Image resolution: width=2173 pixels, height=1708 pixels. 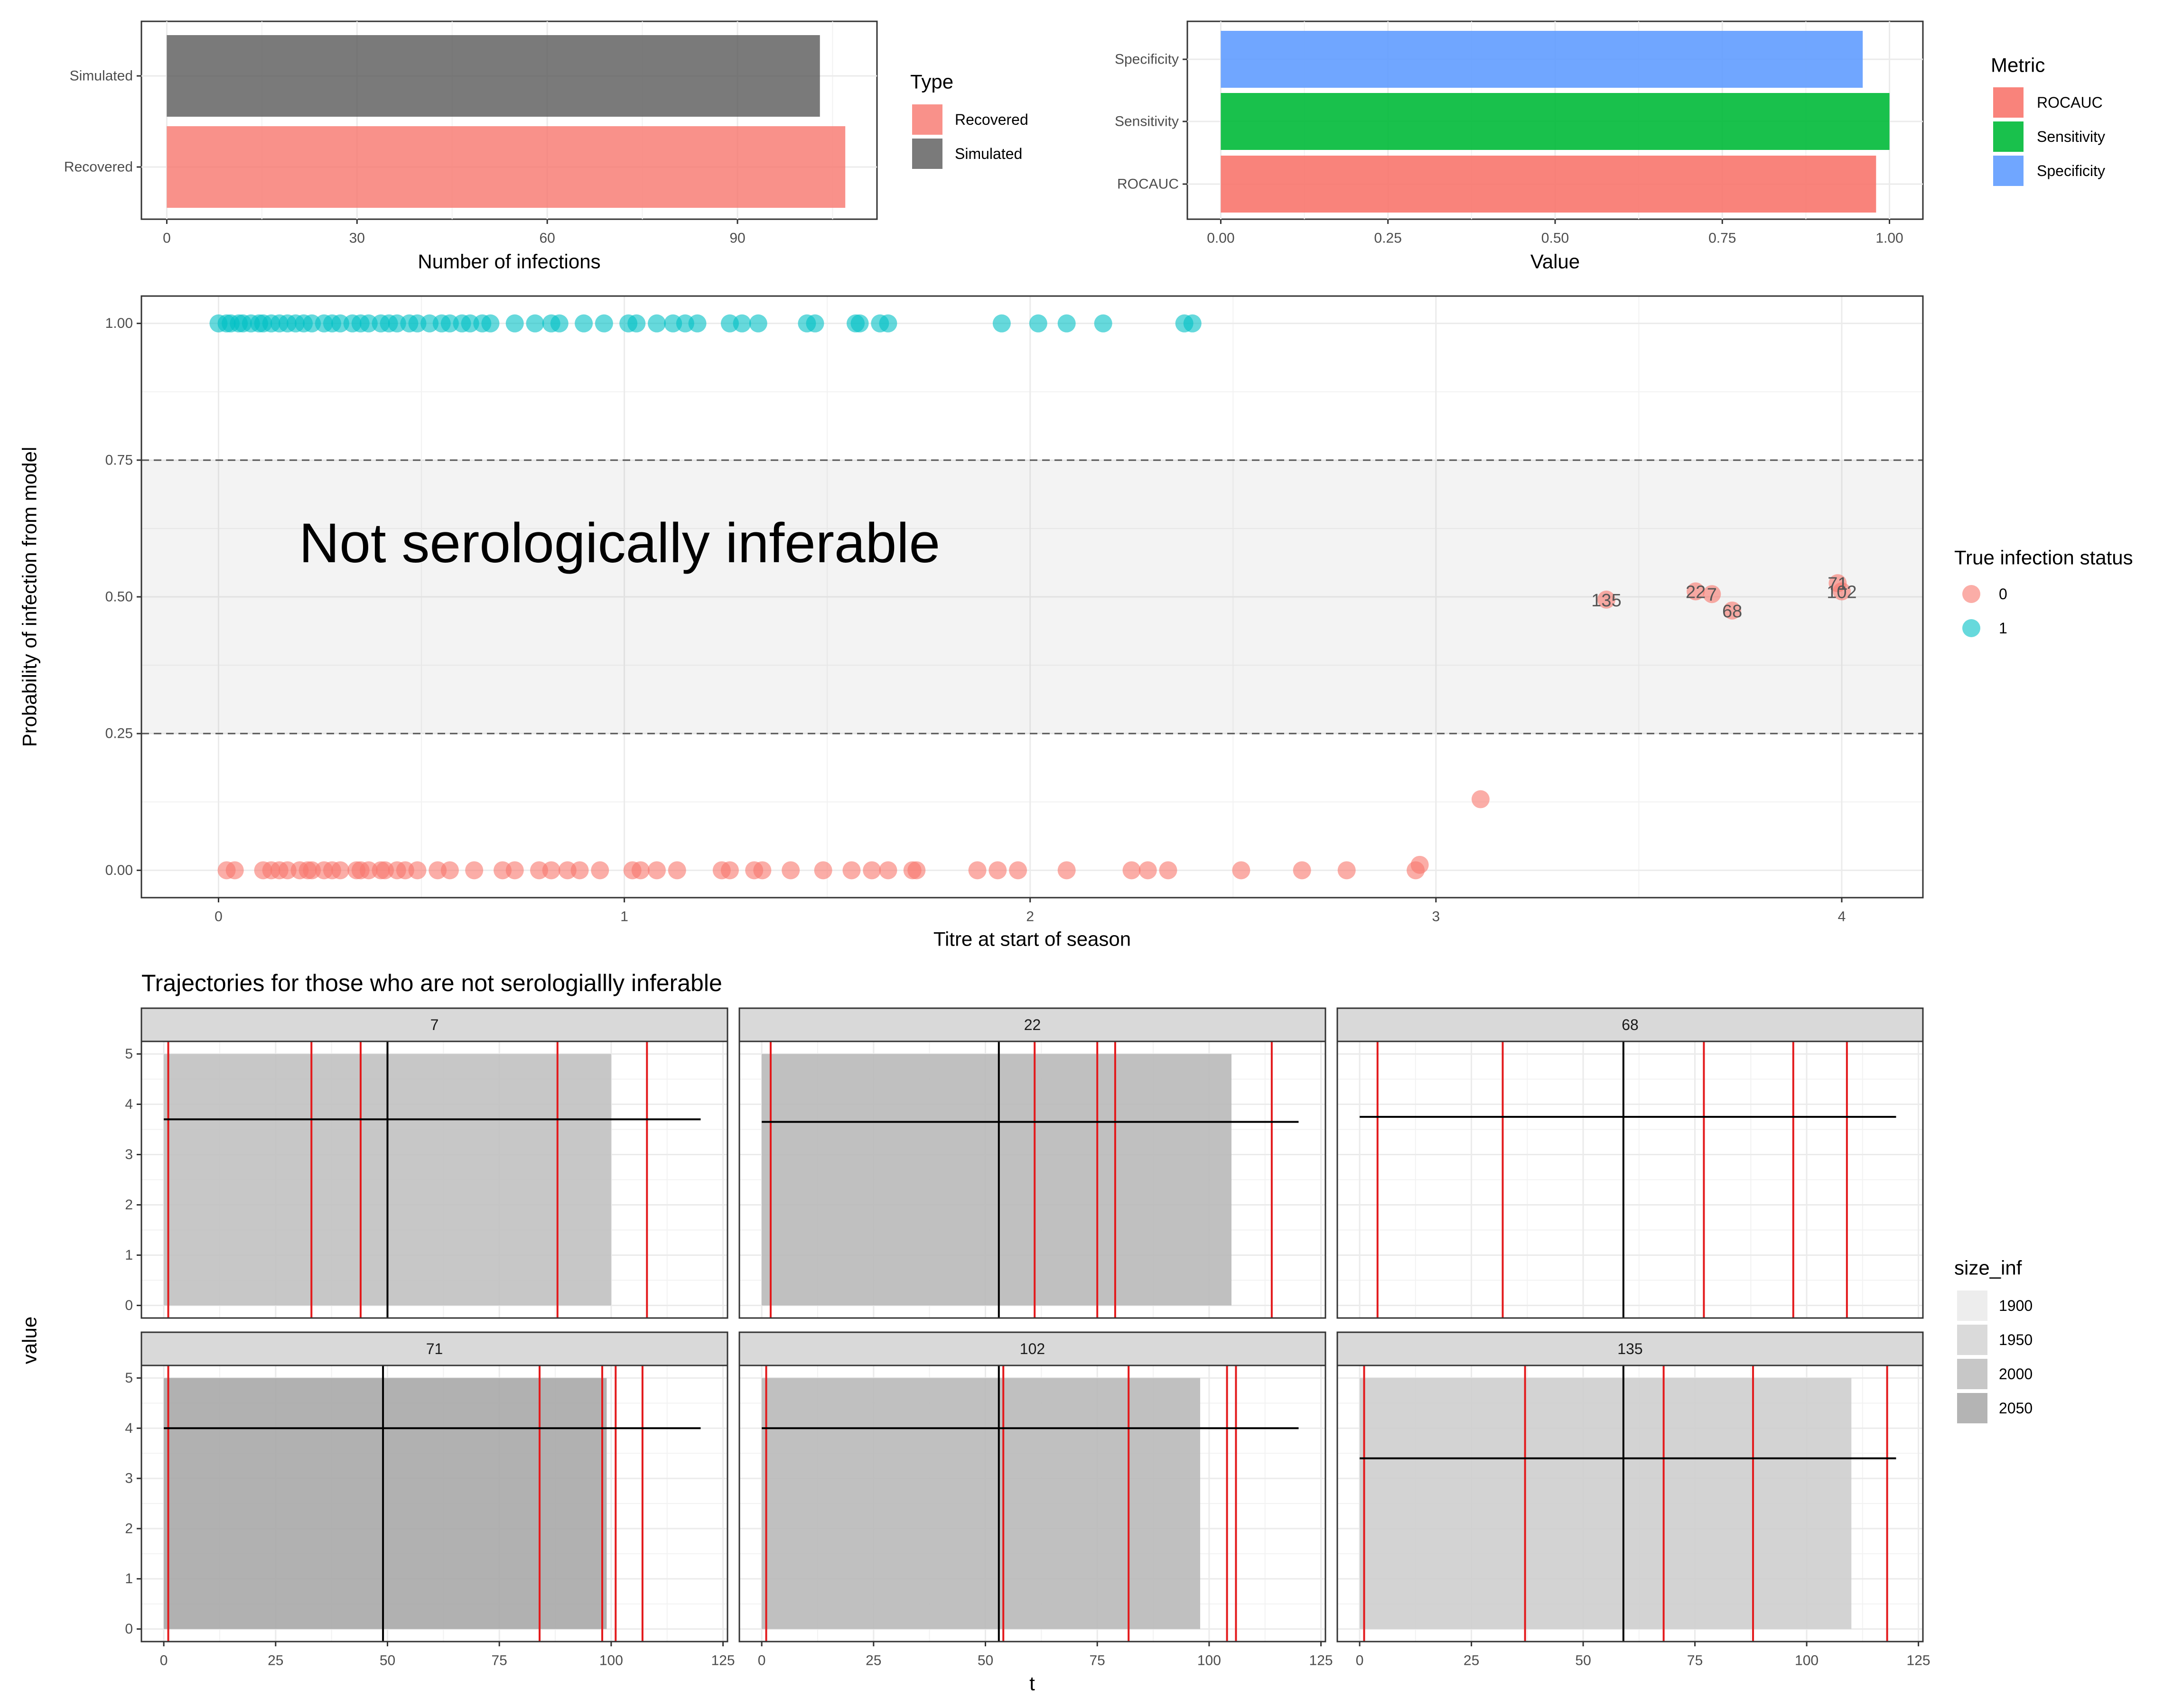 I want to click on facet-y-tick-label: 0, so click(x=129, y=1305).